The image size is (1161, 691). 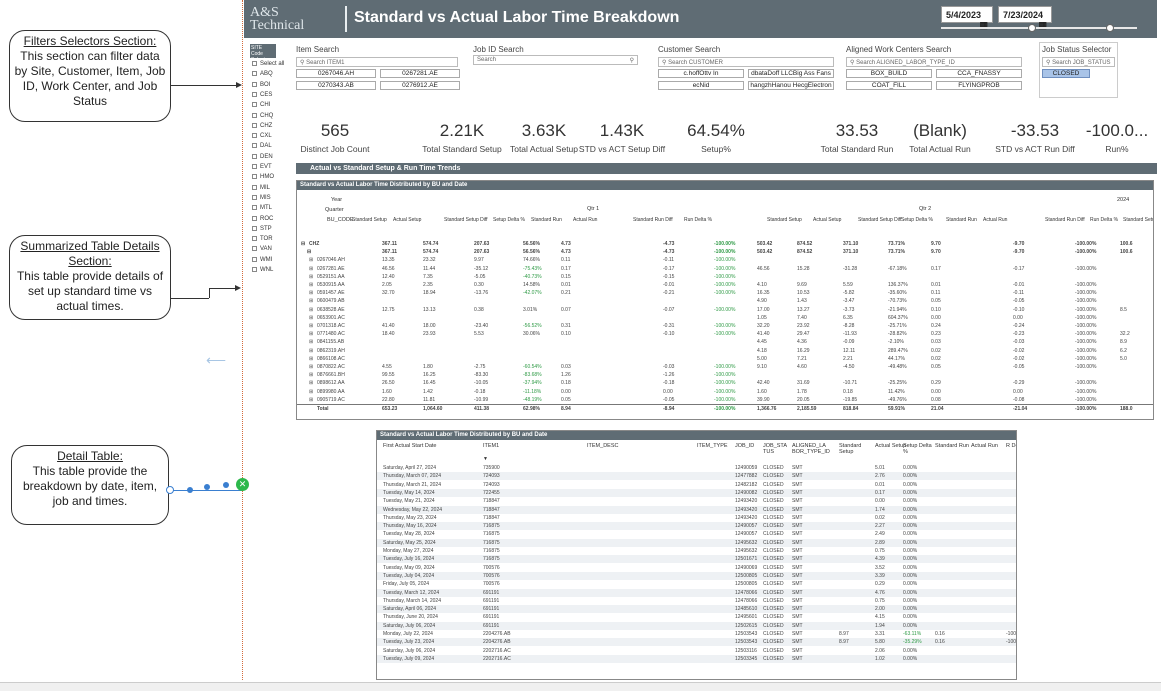 I want to click on workcenter-chip: CCA_FNASSY, so click(x=979, y=73).